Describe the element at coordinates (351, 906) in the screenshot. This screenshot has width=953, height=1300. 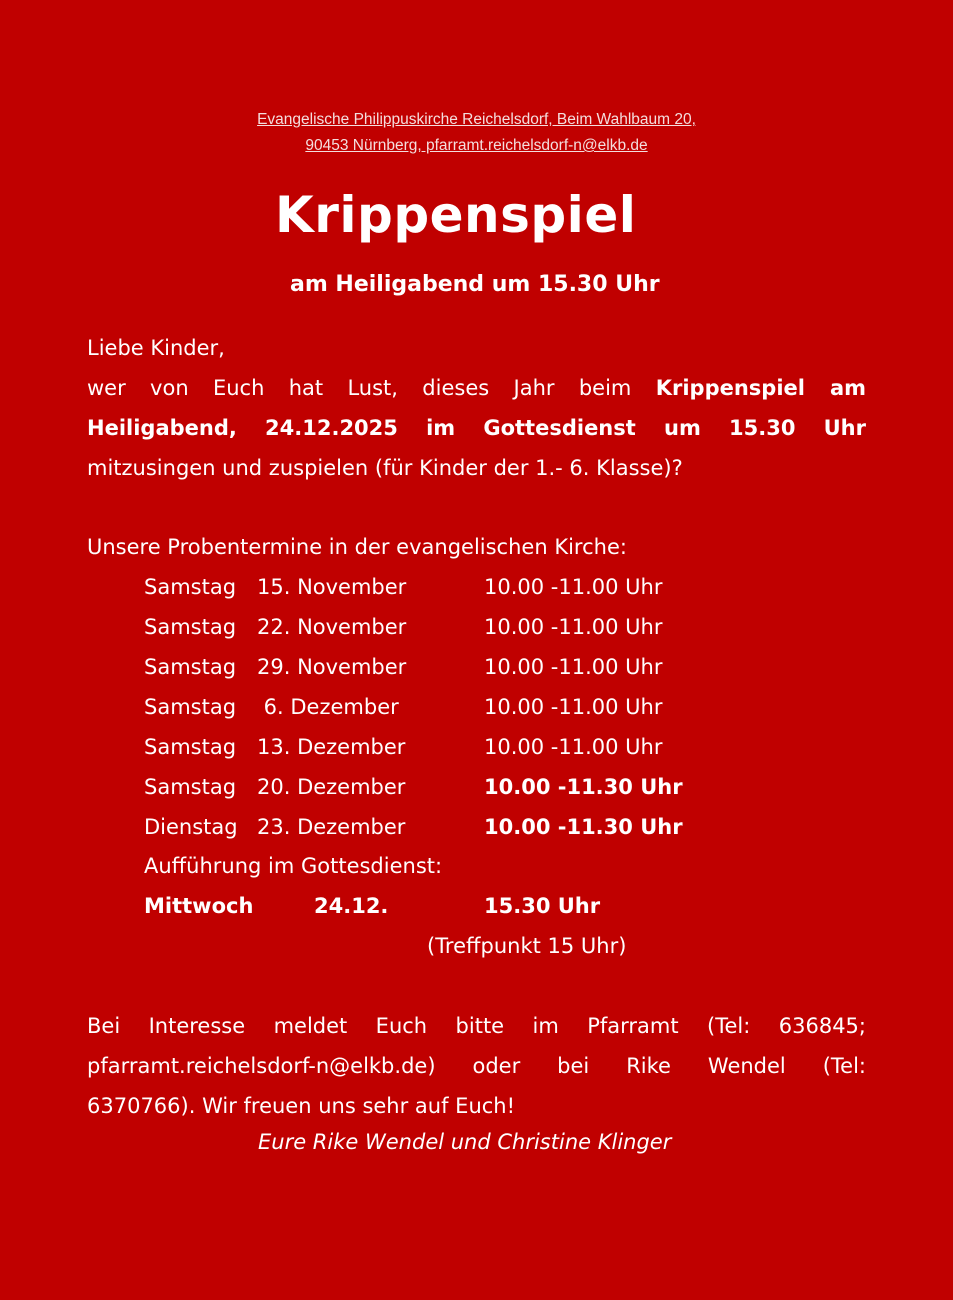
I see `performance-date: 24.12.` at that location.